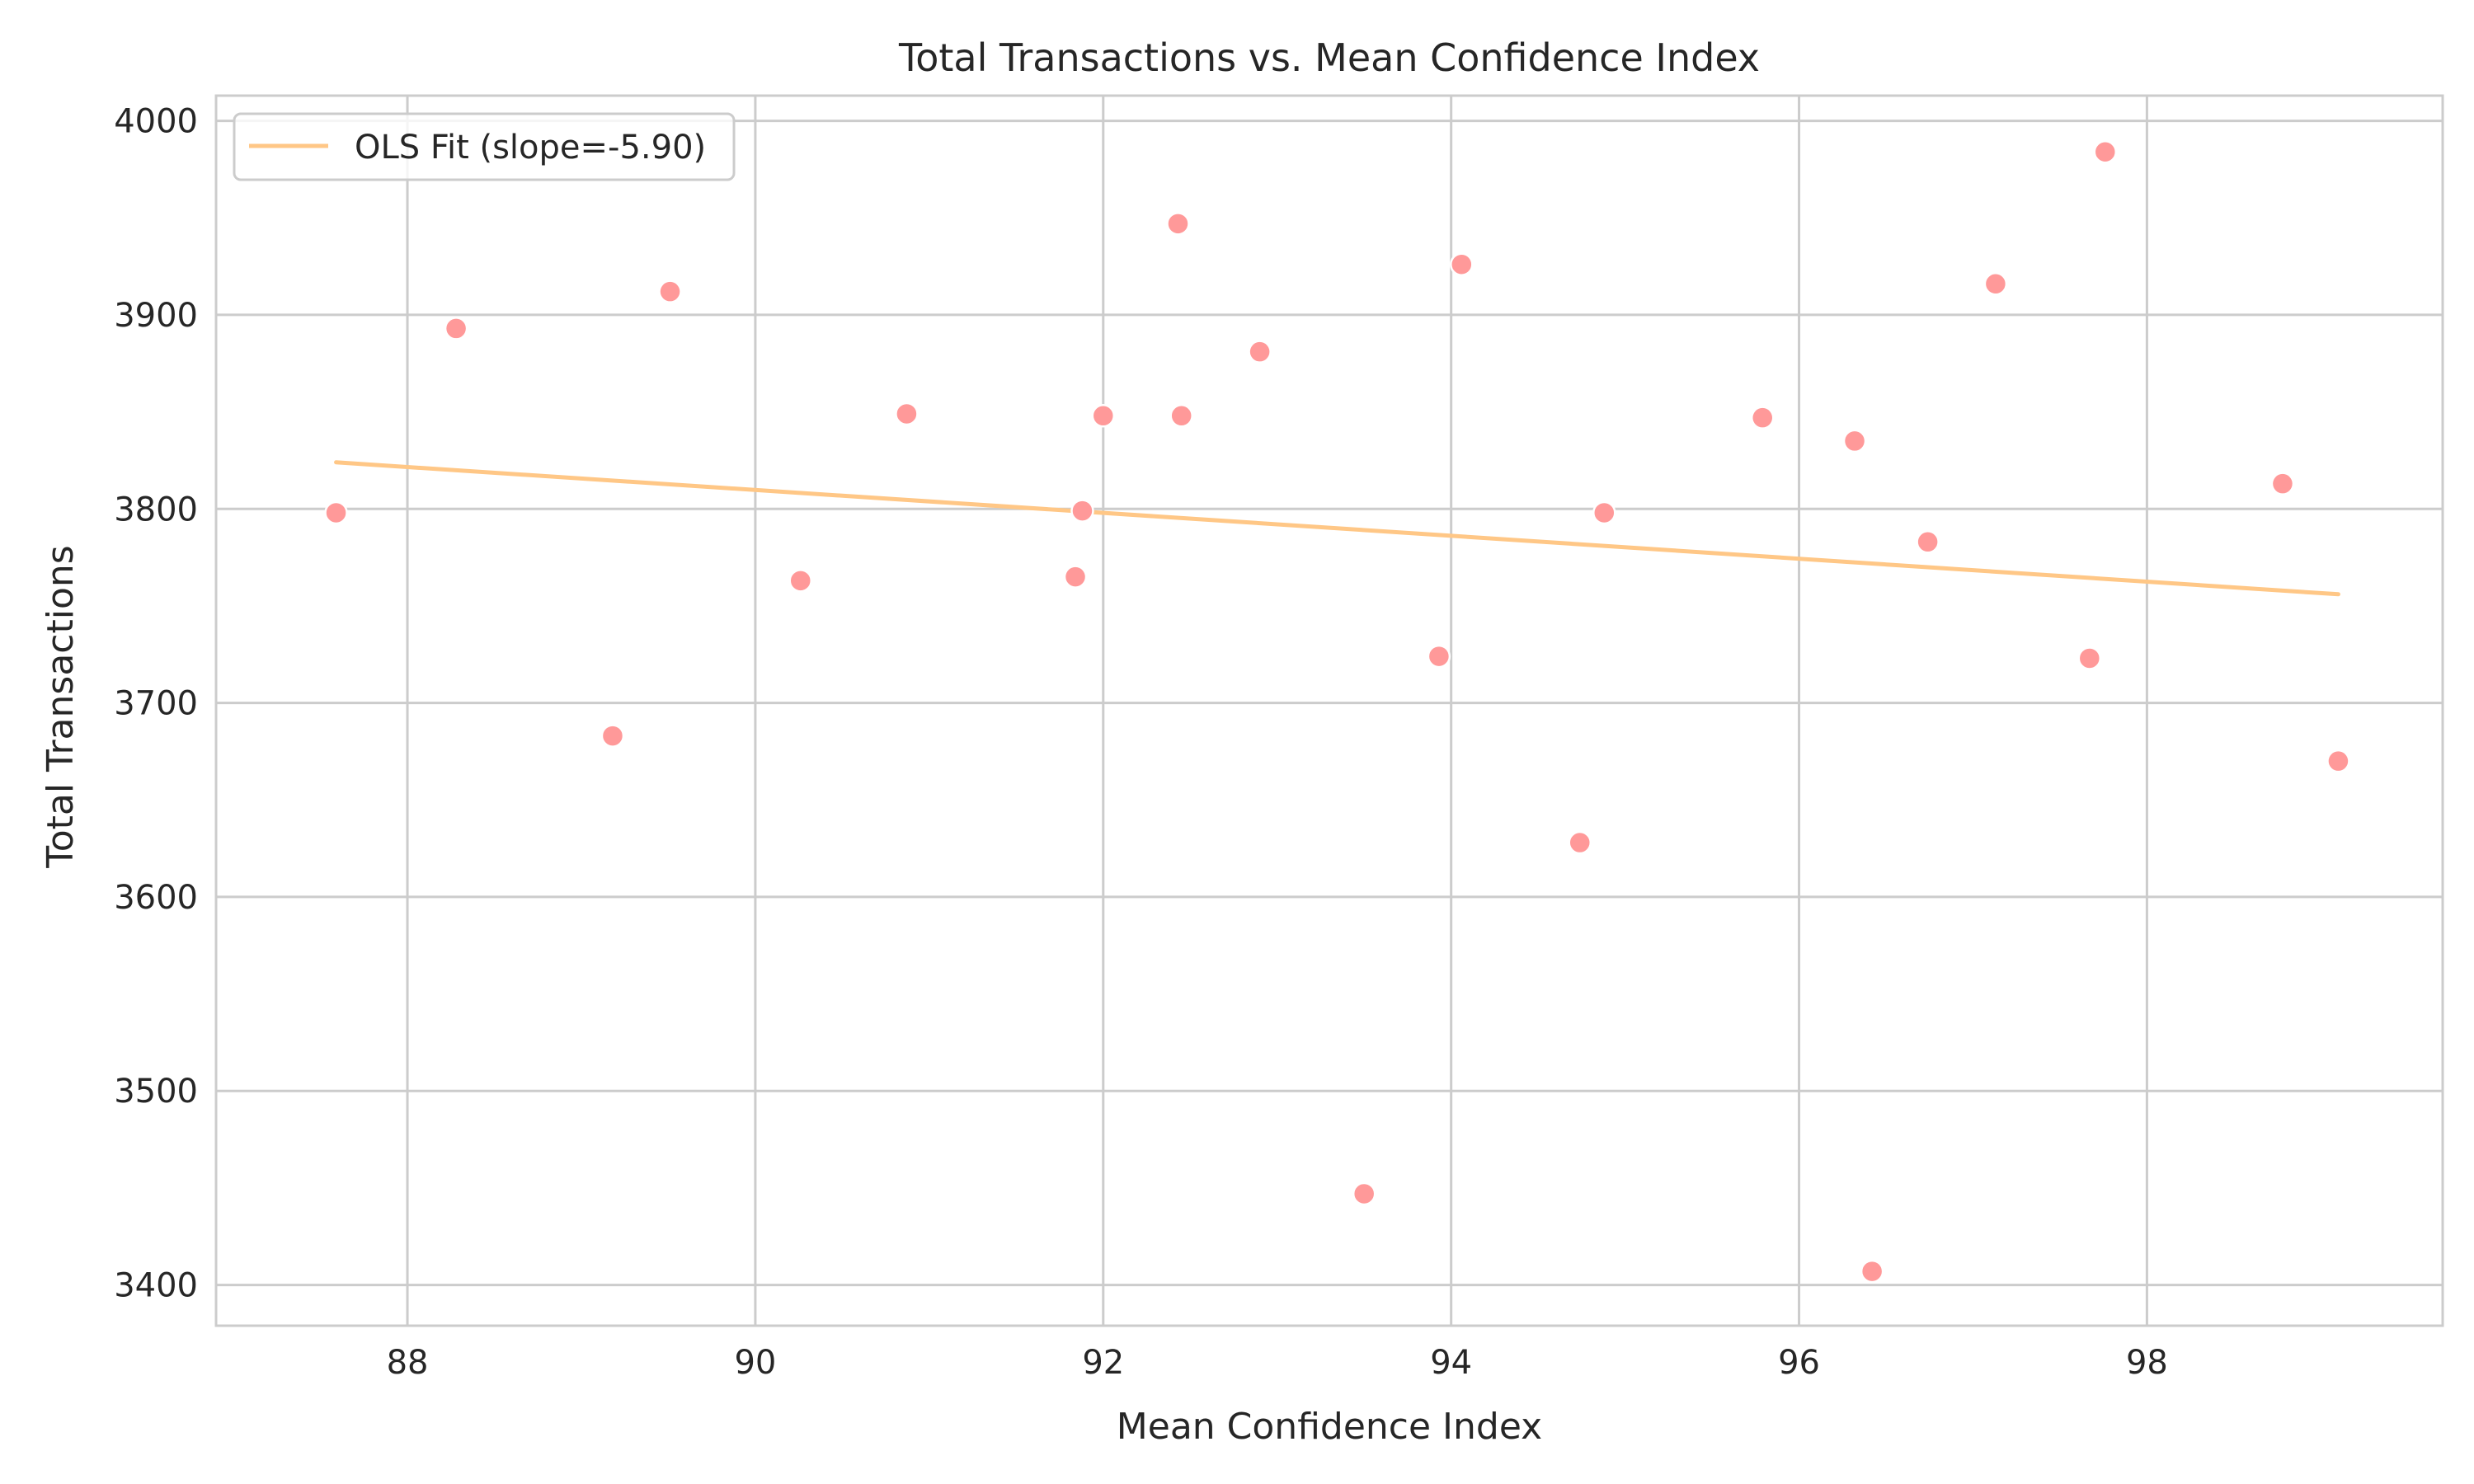 The image size is (2474, 1484). I want to click on y-tick-label: 3400, so click(156, 1286).